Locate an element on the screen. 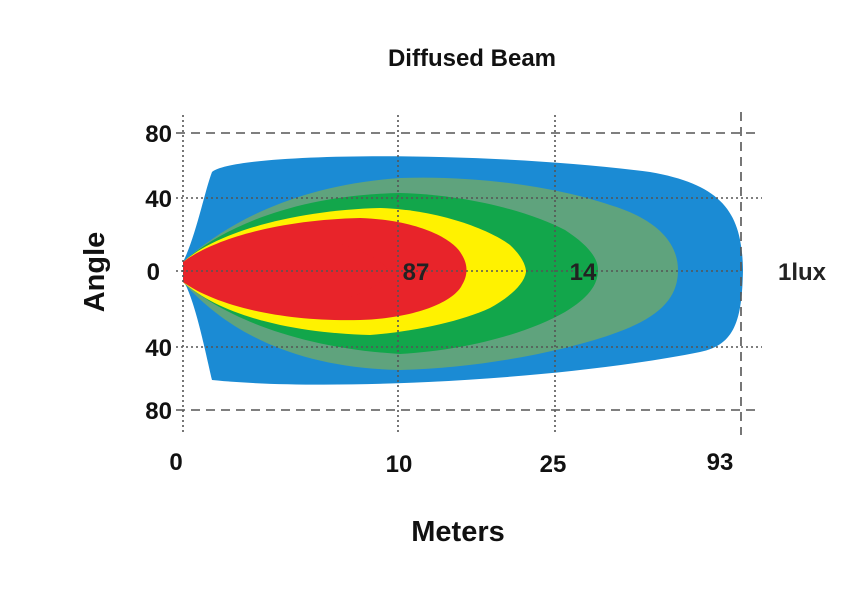 This screenshot has height=600, width=867. y-axis-ticks: 80 40 0 40 80 is located at coordinates (158, 273).